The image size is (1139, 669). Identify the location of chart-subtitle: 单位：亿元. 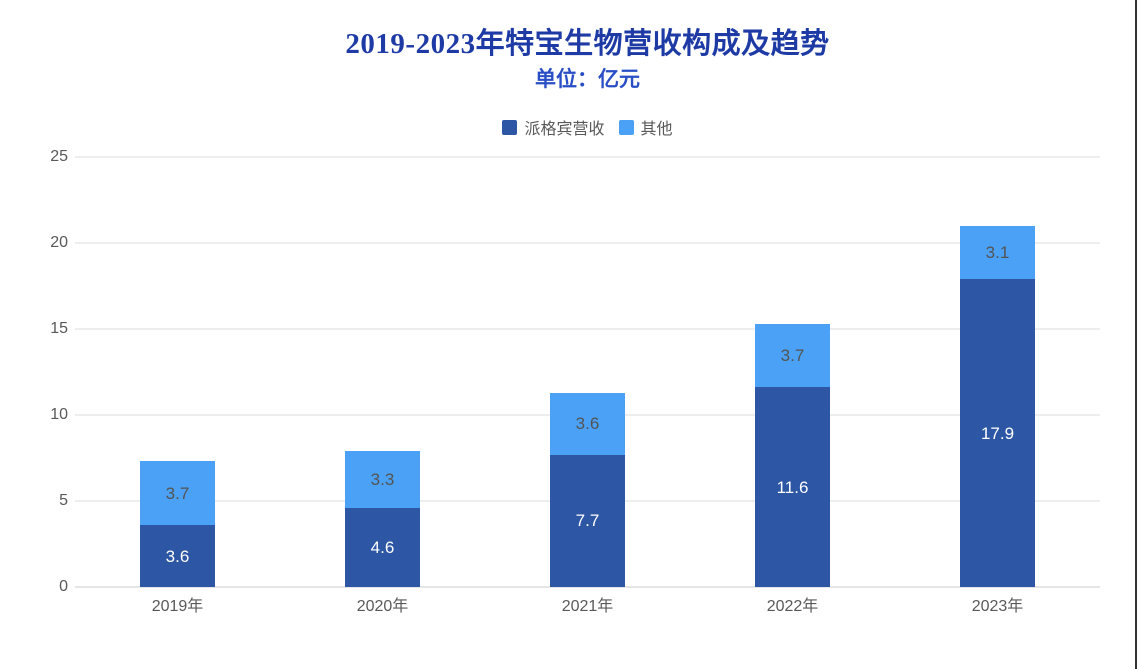
(587, 79).